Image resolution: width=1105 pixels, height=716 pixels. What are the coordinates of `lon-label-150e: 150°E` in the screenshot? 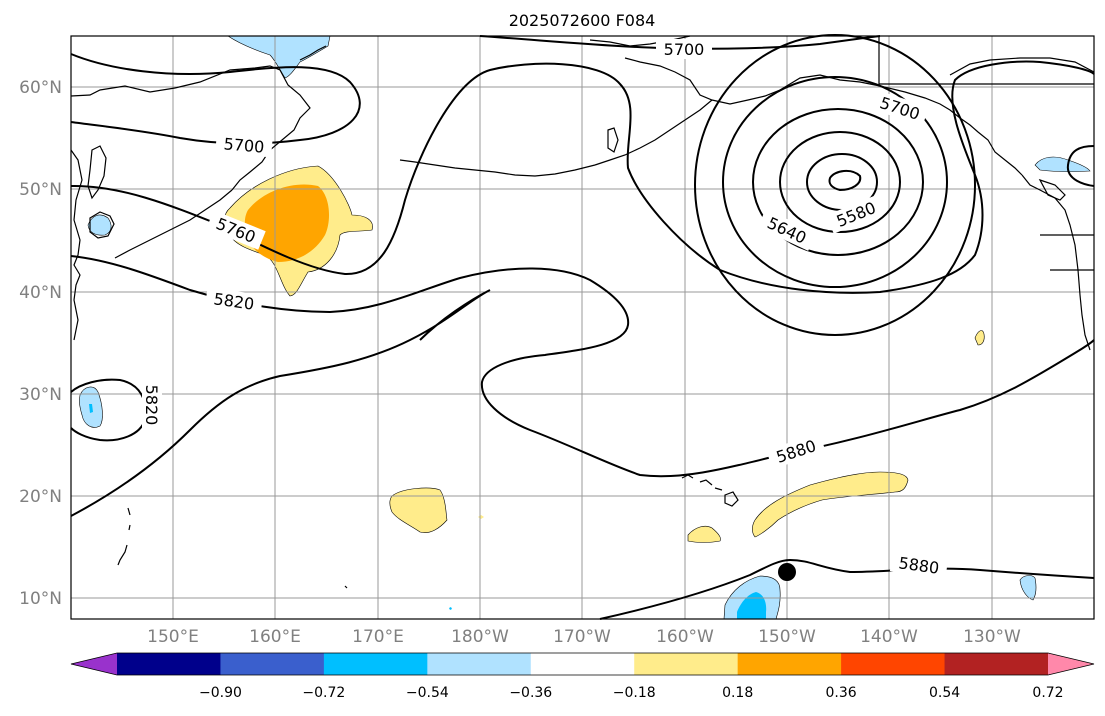 It's located at (173, 637).